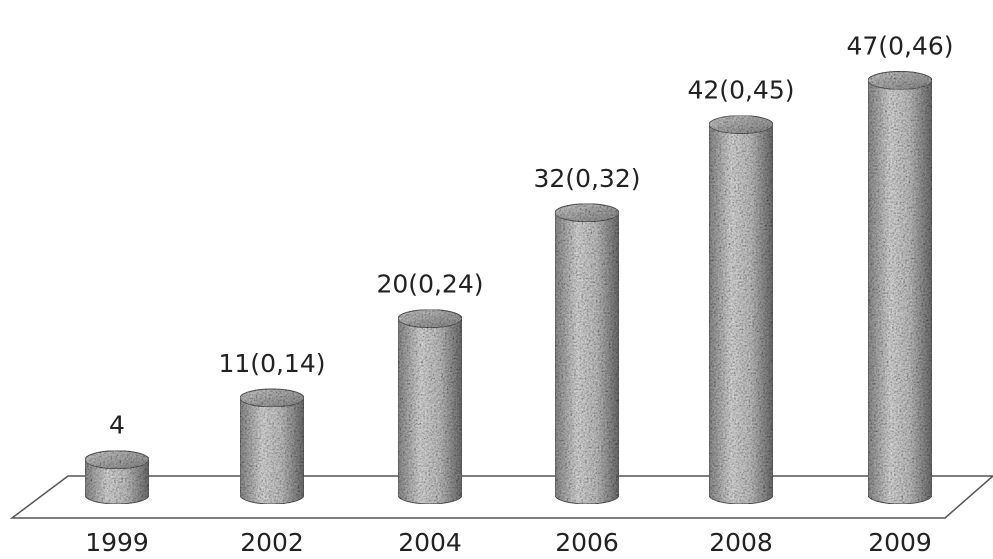 The image size is (993, 559). Describe the element at coordinates (117, 425) in the screenshot. I see `data-label: 4` at that location.